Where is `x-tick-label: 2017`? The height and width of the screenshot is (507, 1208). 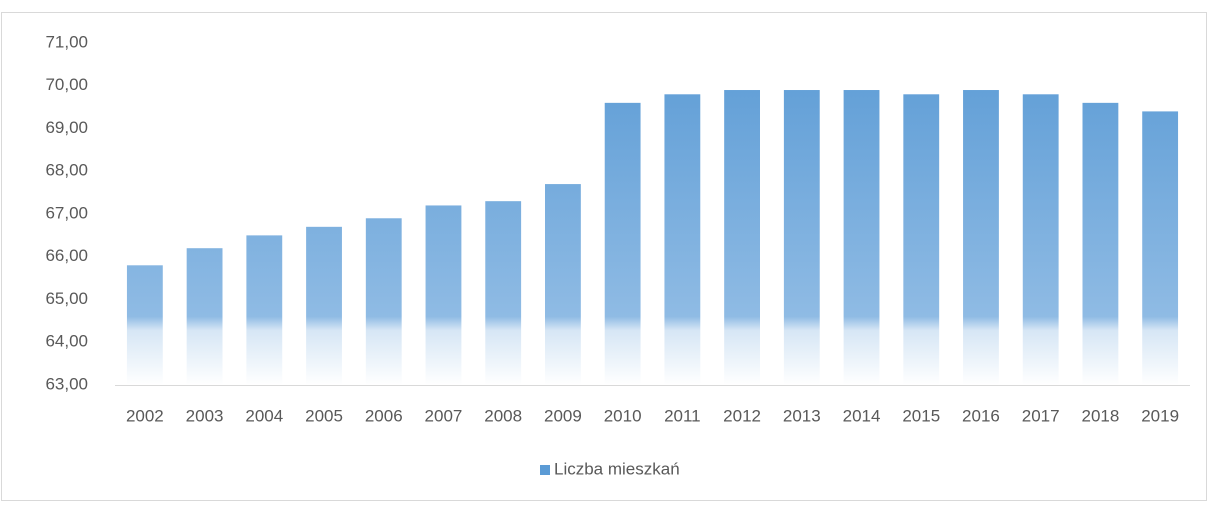 x-tick-label: 2017 is located at coordinates (1041, 415).